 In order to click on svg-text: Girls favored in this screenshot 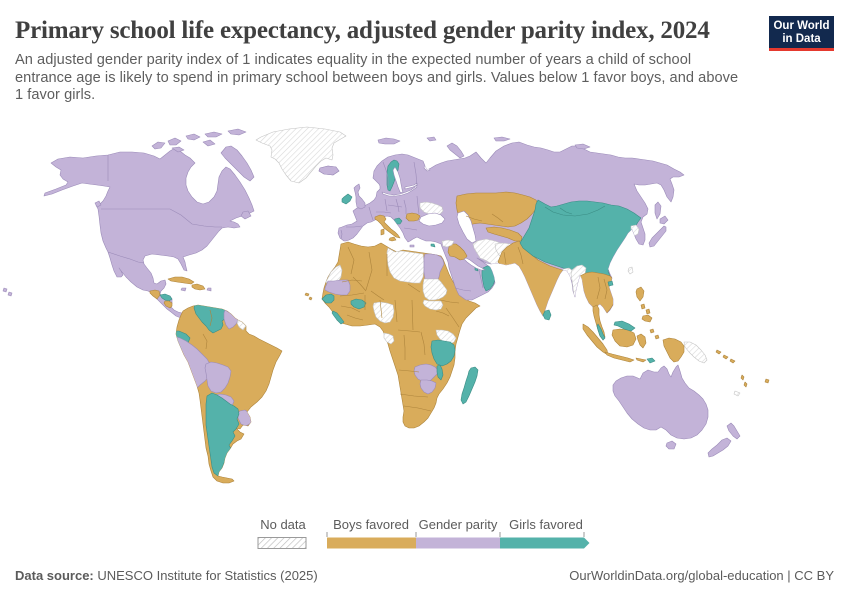, I will do `click(546, 524)`.